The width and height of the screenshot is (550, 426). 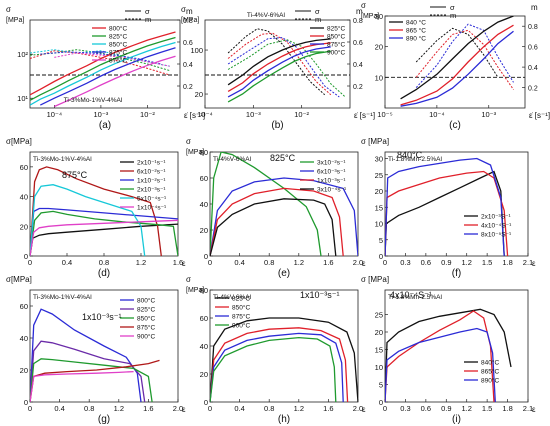 I want to click on condition-annotation: 4x10⁻⁴S⁻¹, so click(x=411, y=295).